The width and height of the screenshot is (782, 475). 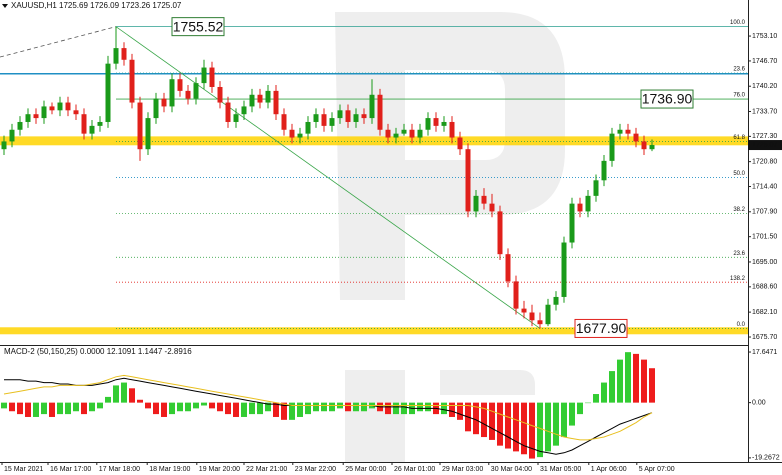 I want to click on fib-level-label: 23.6, so click(x=739, y=254).